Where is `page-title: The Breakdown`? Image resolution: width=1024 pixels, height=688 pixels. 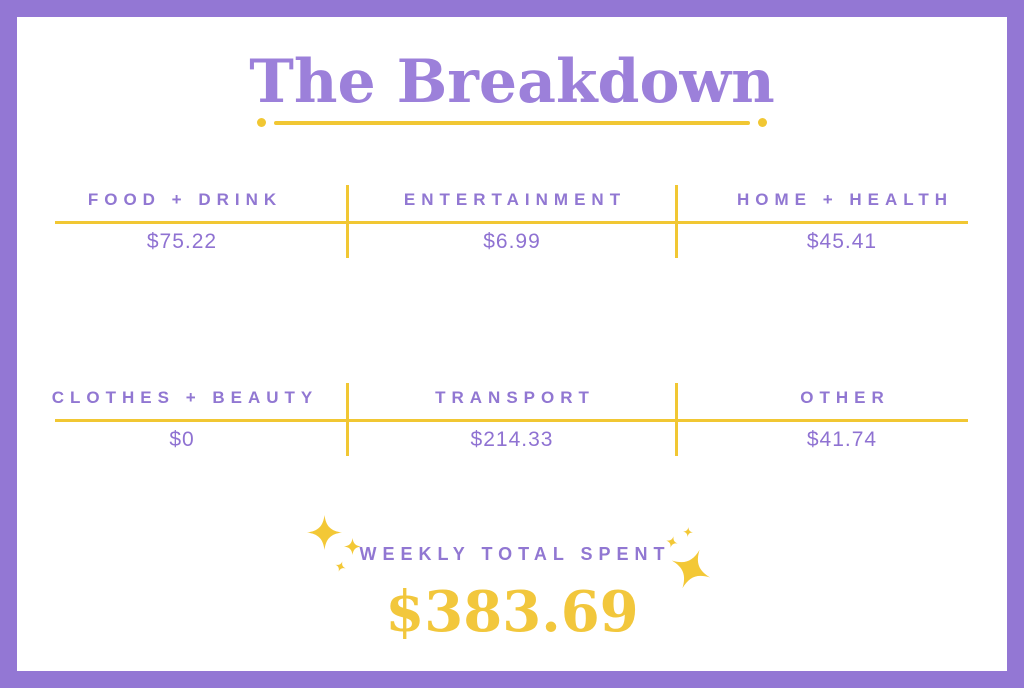
page-title: The Breakdown is located at coordinates (512, 82).